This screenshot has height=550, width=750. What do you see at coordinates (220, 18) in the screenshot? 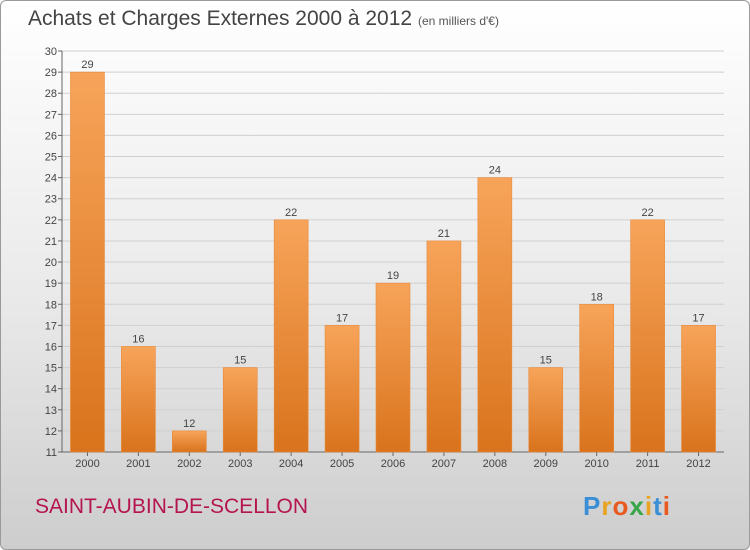
I see `chart-title: Achats et Charges Externes 2000 à 2012` at bounding box center [220, 18].